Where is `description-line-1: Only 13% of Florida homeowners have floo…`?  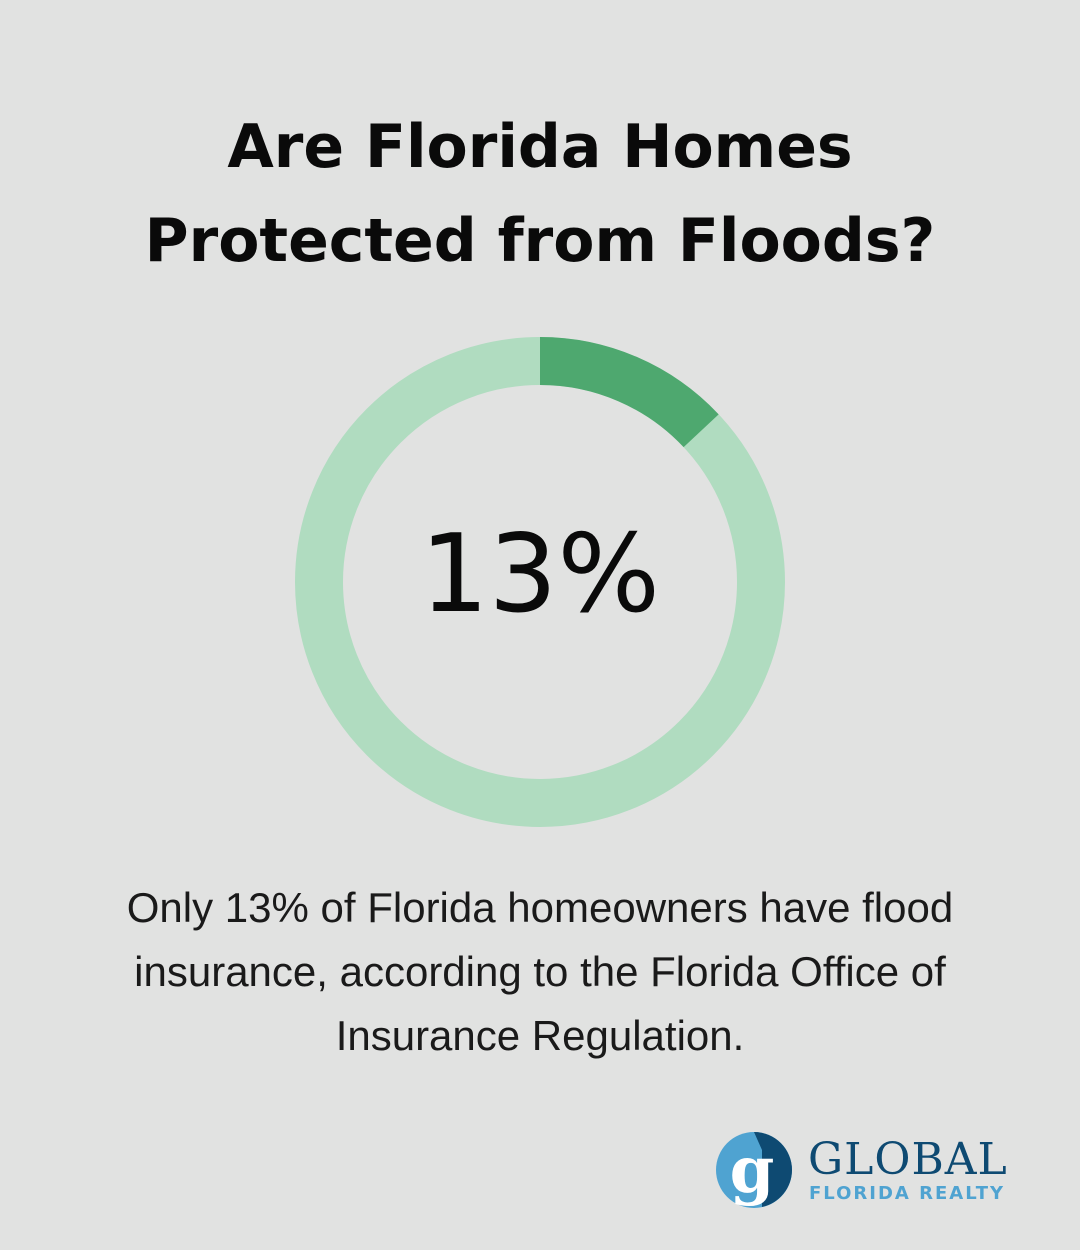 description-line-1: Only 13% of Florida homeowners have floo… is located at coordinates (540, 907).